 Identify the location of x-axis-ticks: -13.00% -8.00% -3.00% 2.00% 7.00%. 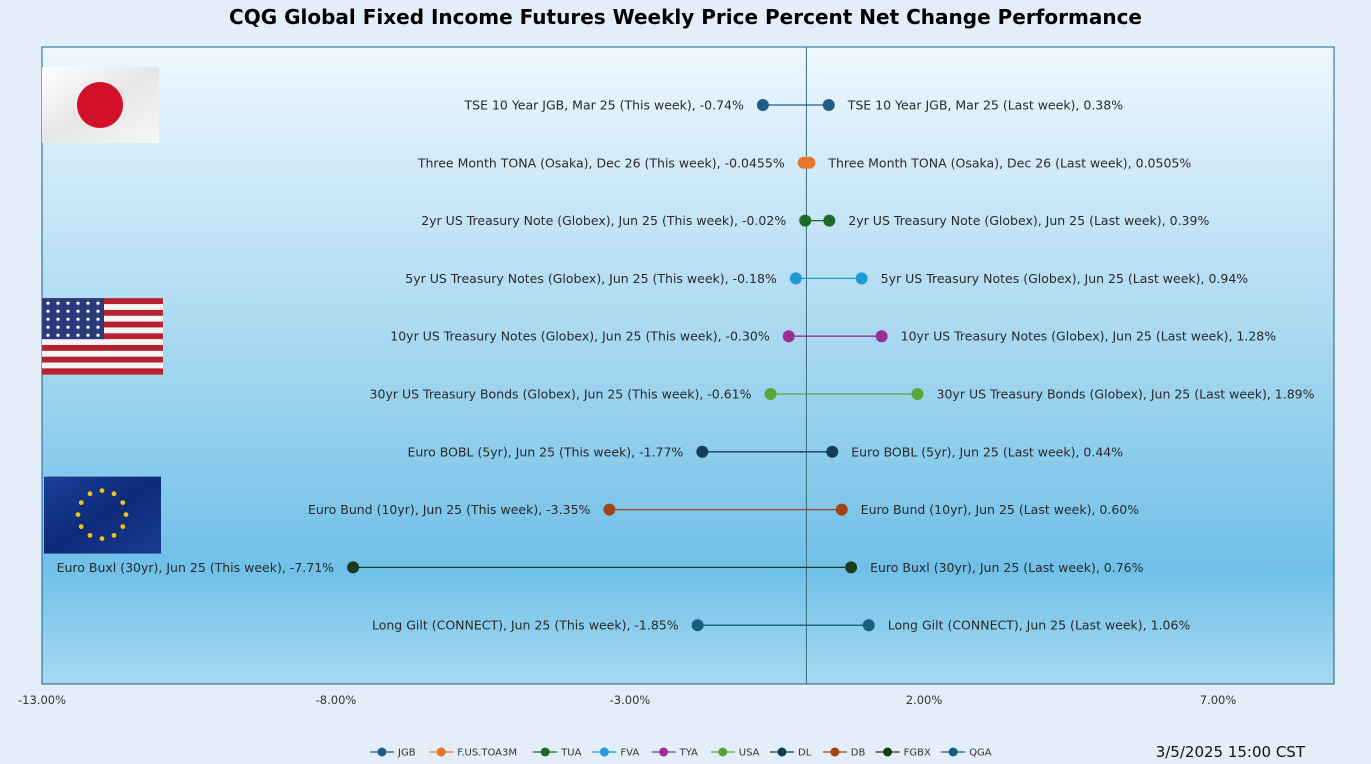
(627, 700).